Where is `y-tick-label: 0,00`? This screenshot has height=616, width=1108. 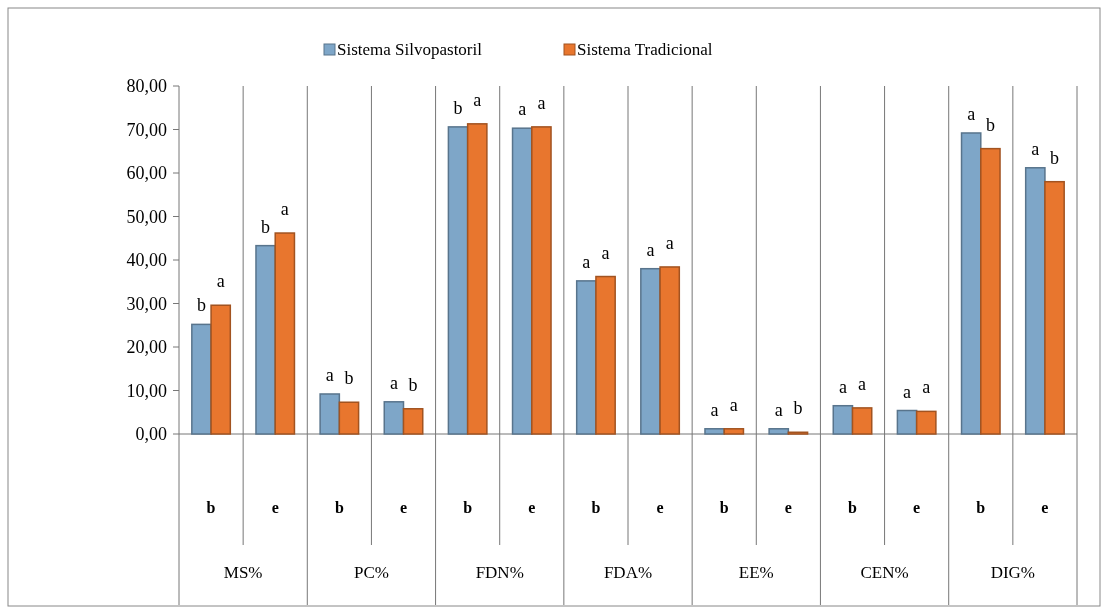 y-tick-label: 0,00 is located at coordinates (151, 434).